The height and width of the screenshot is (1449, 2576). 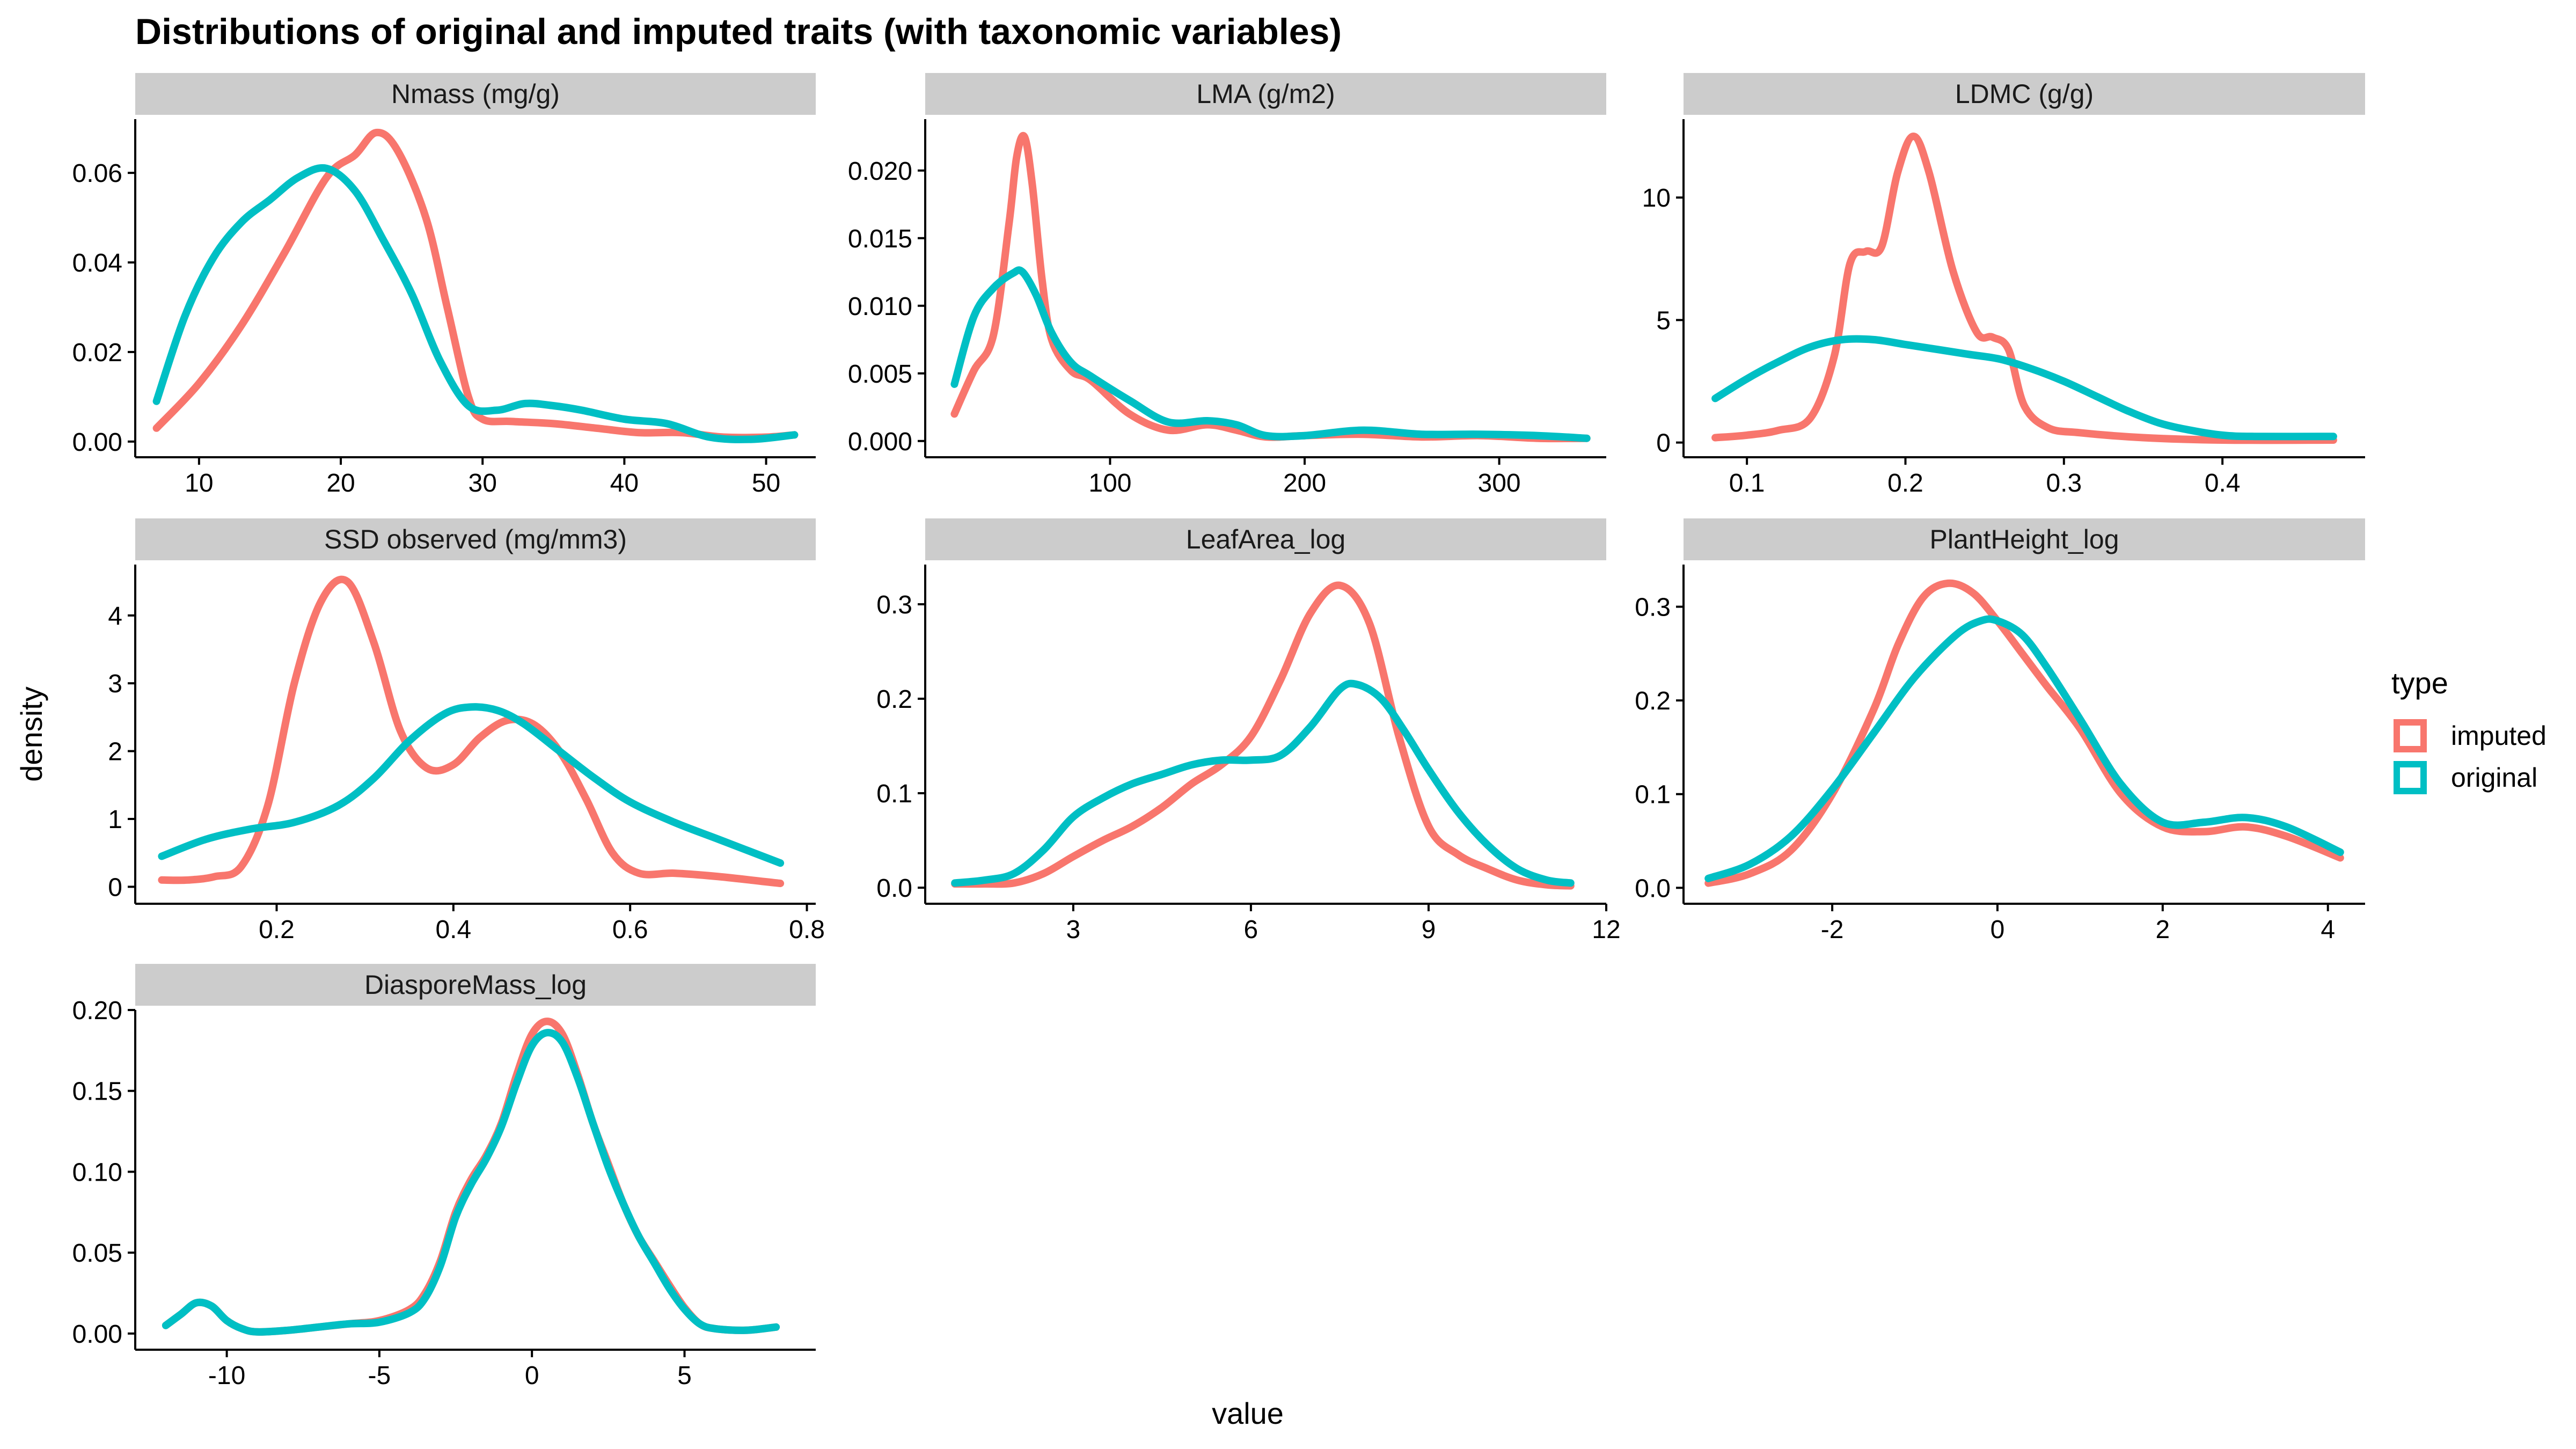 I want to click on y-tick-label: 0.2, so click(x=1653, y=701).